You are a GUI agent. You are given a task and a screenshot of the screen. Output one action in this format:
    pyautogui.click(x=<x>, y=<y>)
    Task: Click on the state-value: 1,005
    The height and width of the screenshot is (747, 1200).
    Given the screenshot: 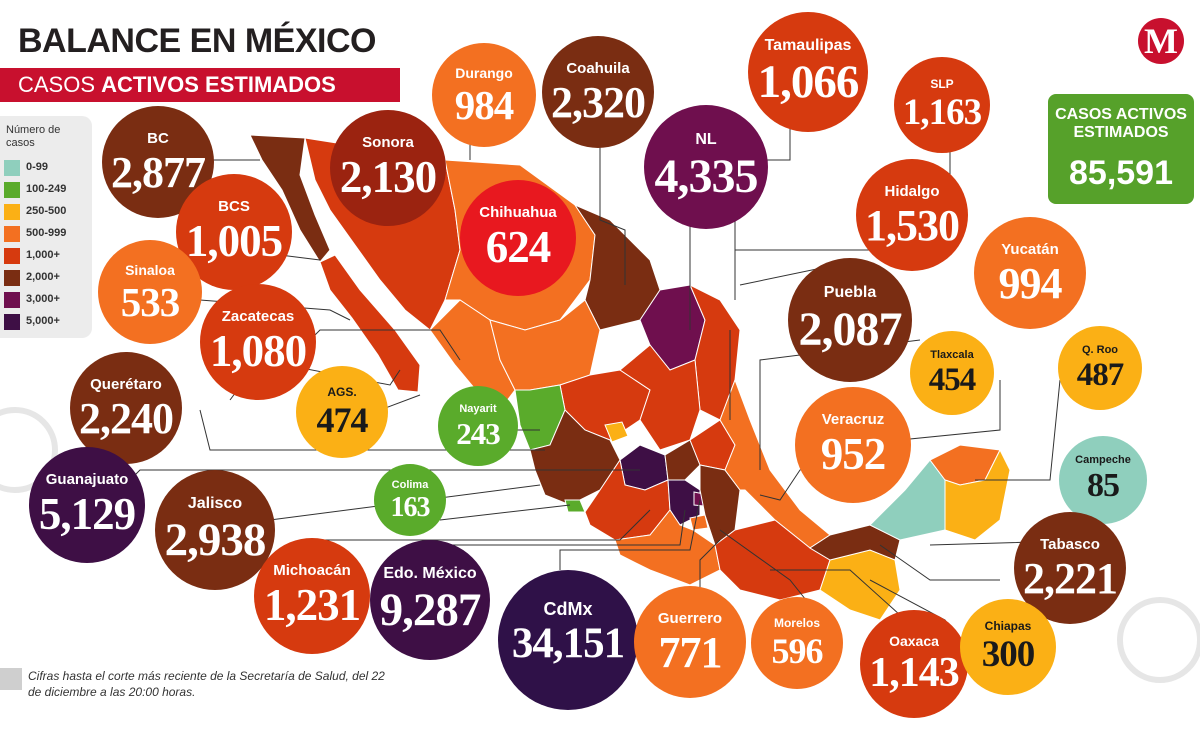 What is the action you would take?
    pyautogui.click(x=234, y=241)
    